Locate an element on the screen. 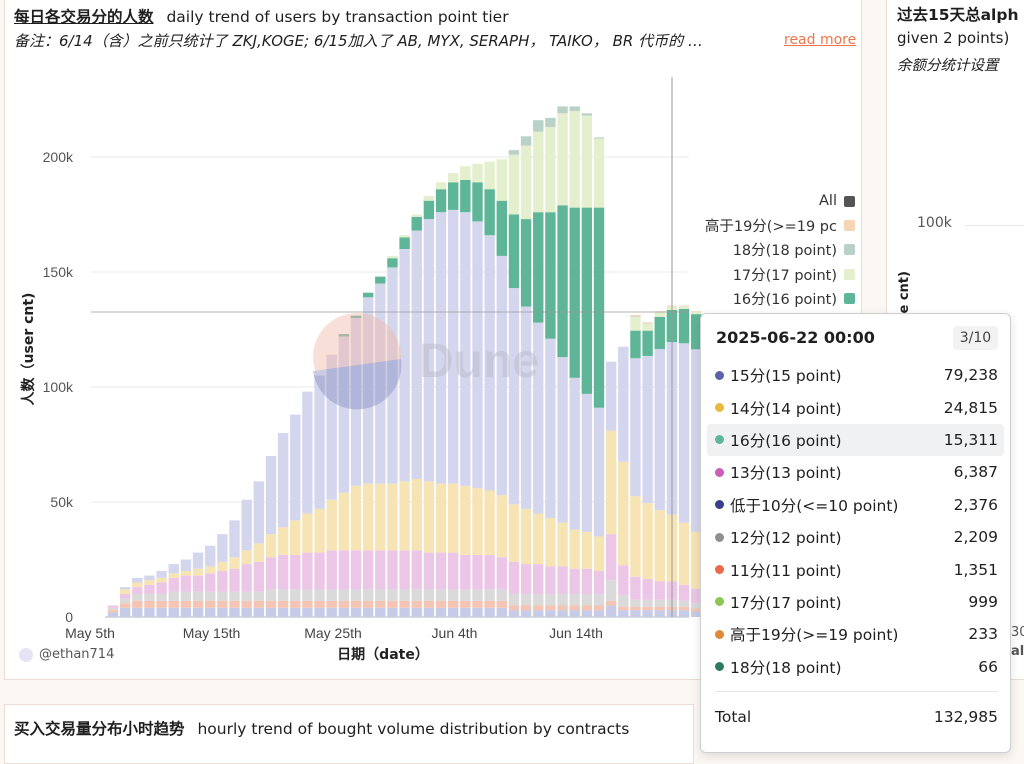 This screenshot has height=764, width=1024. tooltip-row-value: 2,376 is located at coordinates (976, 505).